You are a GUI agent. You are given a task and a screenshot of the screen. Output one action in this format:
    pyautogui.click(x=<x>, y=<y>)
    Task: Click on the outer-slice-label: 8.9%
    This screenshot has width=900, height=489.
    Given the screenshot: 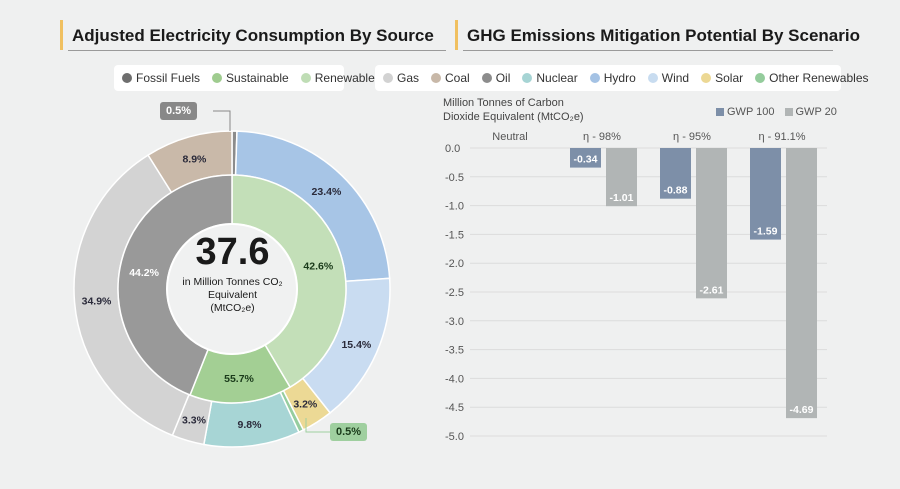 What is the action you would take?
    pyautogui.click(x=194, y=159)
    